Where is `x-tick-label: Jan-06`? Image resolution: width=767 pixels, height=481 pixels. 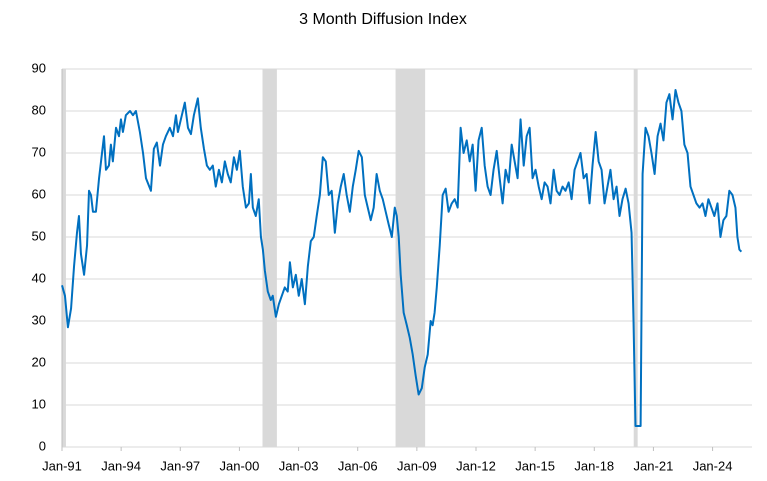
x-tick-label: Jan-06 is located at coordinates (358, 465).